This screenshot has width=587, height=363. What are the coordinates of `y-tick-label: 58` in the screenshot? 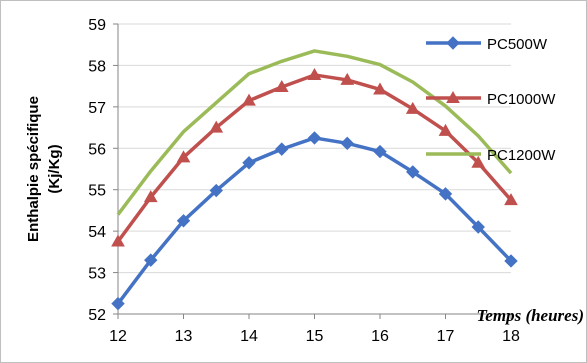 It's located at (97, 66).